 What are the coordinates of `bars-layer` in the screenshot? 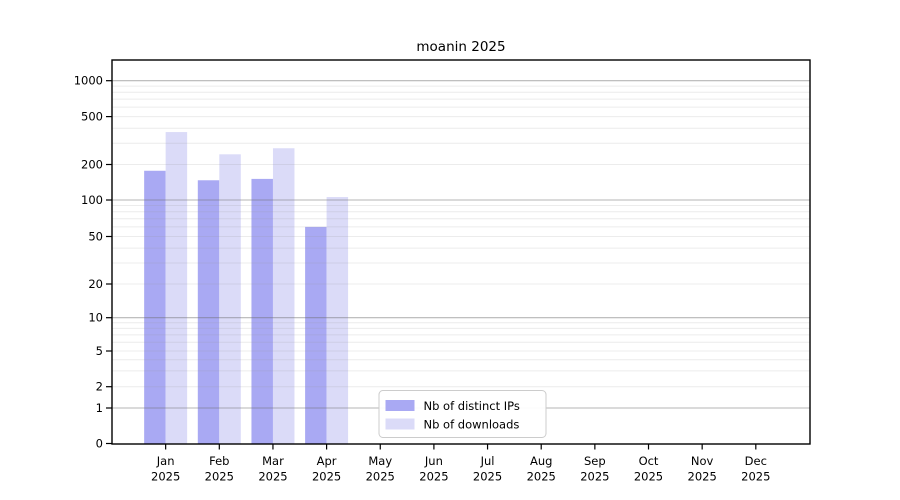 It's located at (246, 288).